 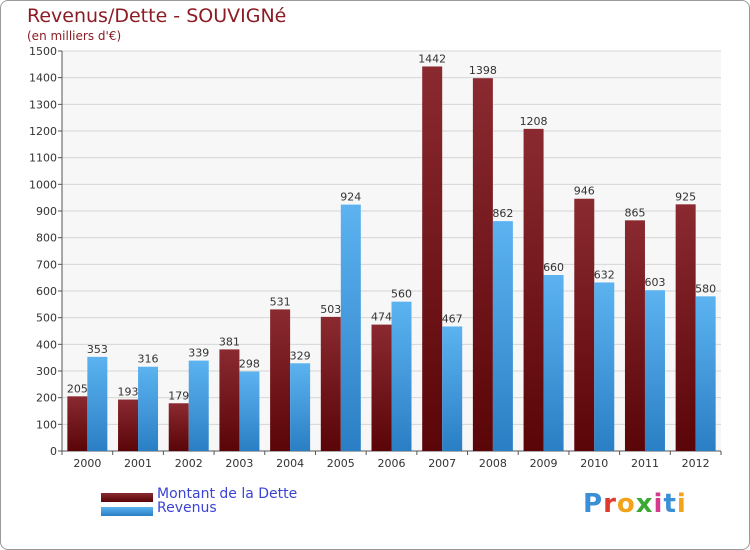 I want to click on data-label: 467, so click(x=452, y=318).